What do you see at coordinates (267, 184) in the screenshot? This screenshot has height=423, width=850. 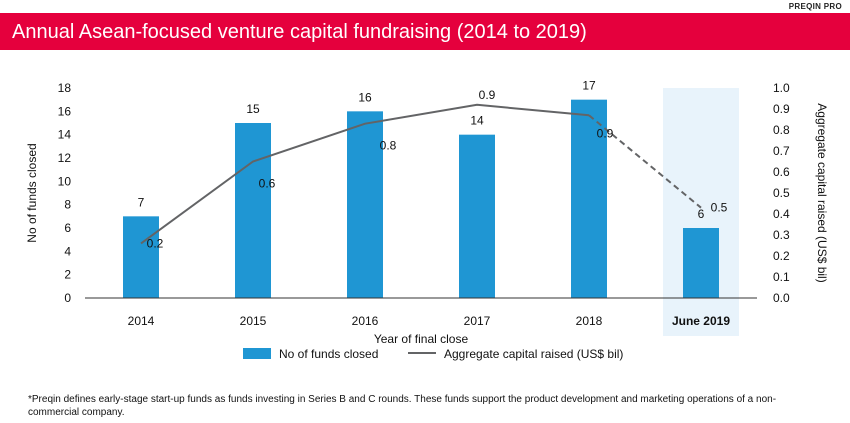 I see `line-value-label: 0.6` at bounding box center [267, 184].